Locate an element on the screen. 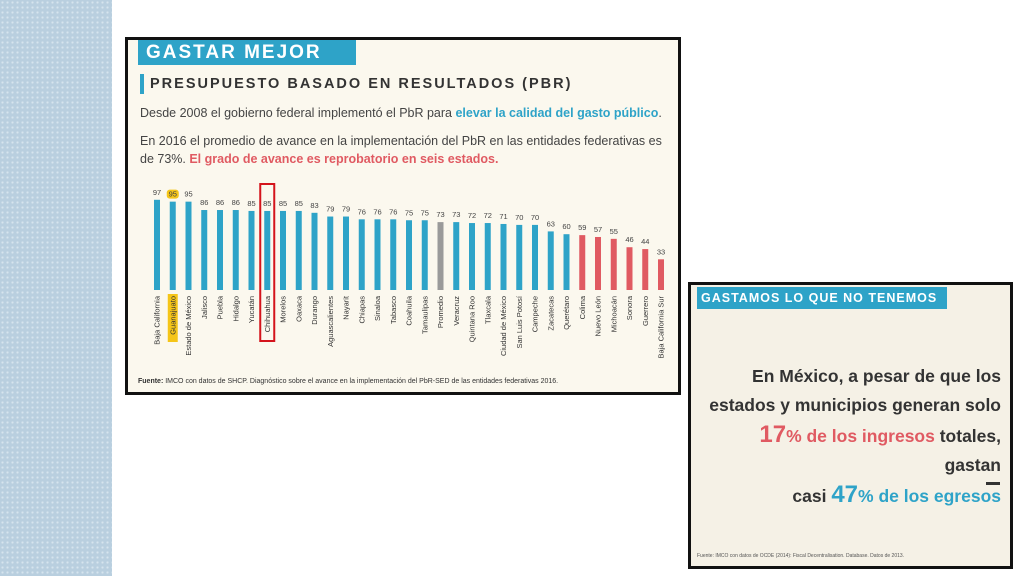 The image size is (1024, 576). selection-box is located at coordinates (267, 262).